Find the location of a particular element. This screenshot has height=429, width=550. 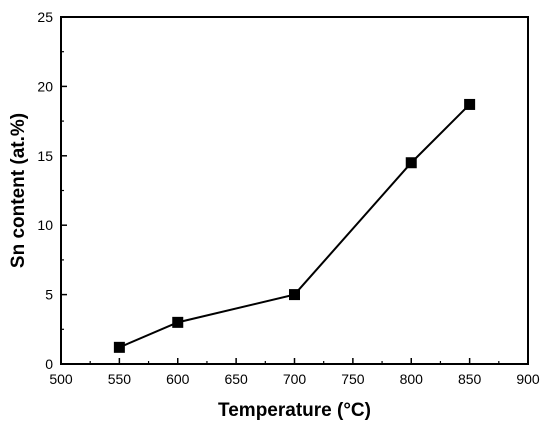

y-tick-label: 0 is located at coordinates (49, 364).